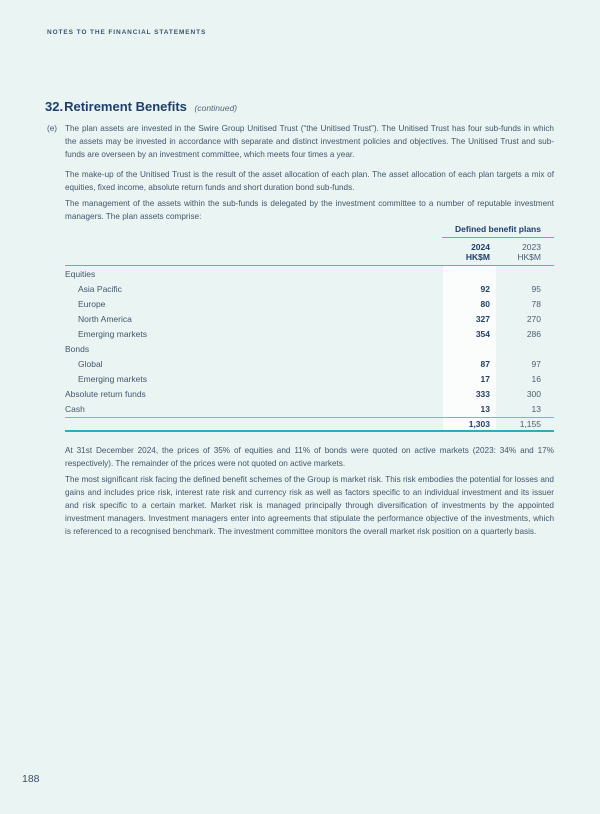 The width and height of the screenshot is (600, 814). I want to click on table-row-absolute-return-funds: Absolute return funds 333 300, so click(309, 394).